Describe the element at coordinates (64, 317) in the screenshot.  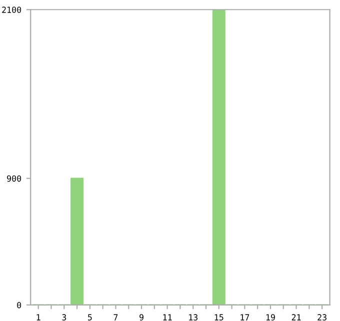
I see `x-tick-label: 3` at that location.